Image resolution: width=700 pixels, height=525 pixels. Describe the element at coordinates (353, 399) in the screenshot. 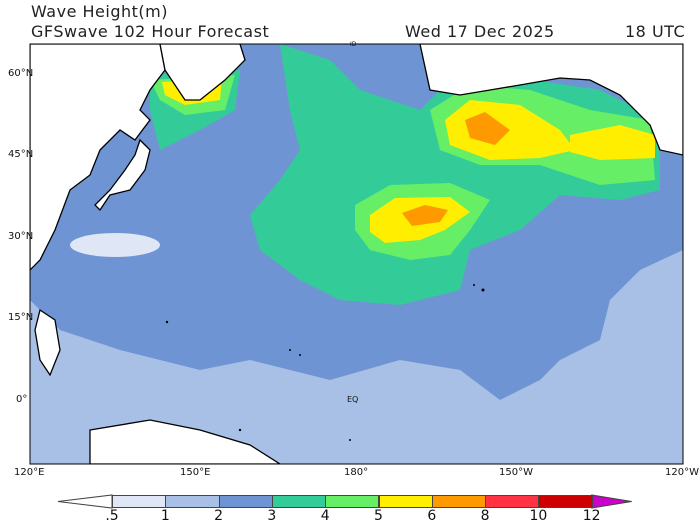

I see `equator-label: EQ` at that location.